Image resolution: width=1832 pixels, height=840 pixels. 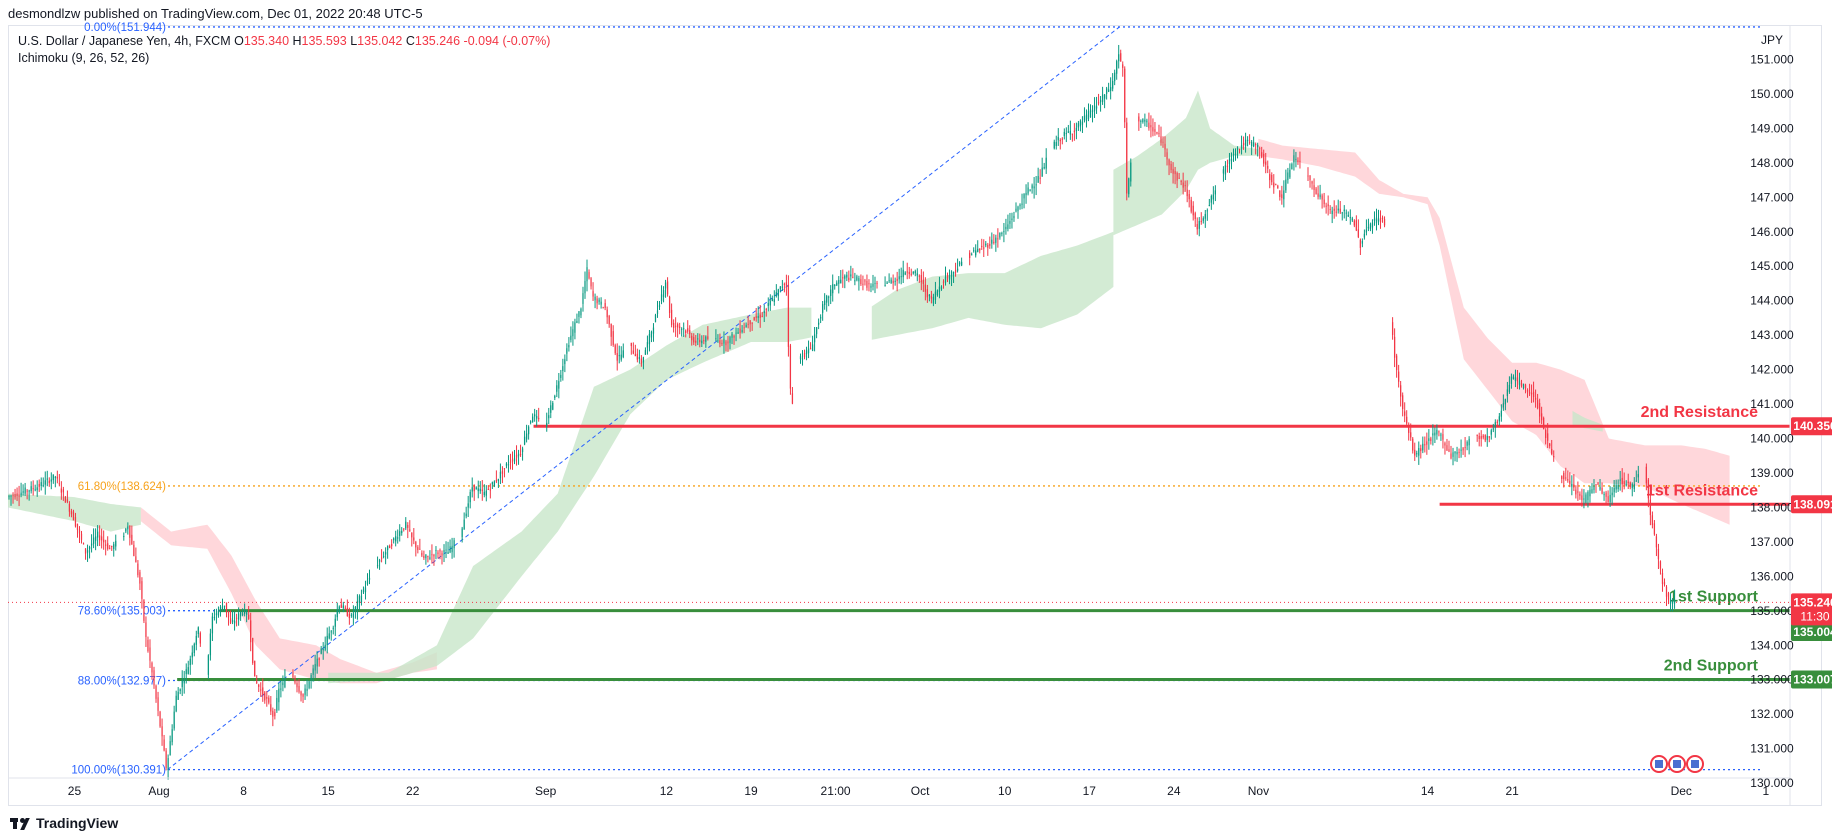 I want to click on footer-branding: TradingView, so click(x=64, y=823).